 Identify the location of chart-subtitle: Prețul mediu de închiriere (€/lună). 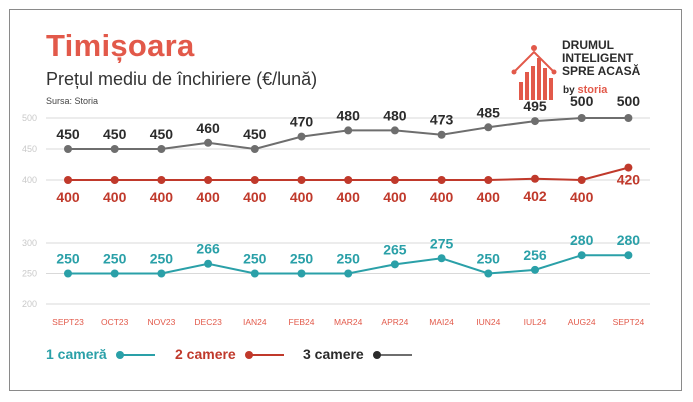
(182, 79).